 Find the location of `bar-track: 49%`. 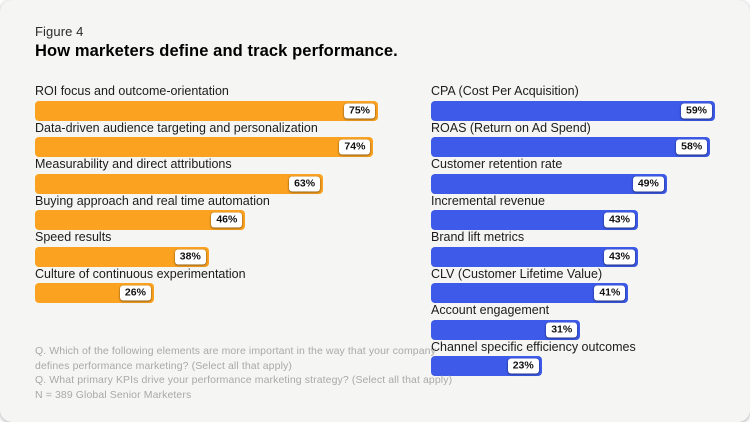

bar-track: 49% is located at coordinates (573, 183).